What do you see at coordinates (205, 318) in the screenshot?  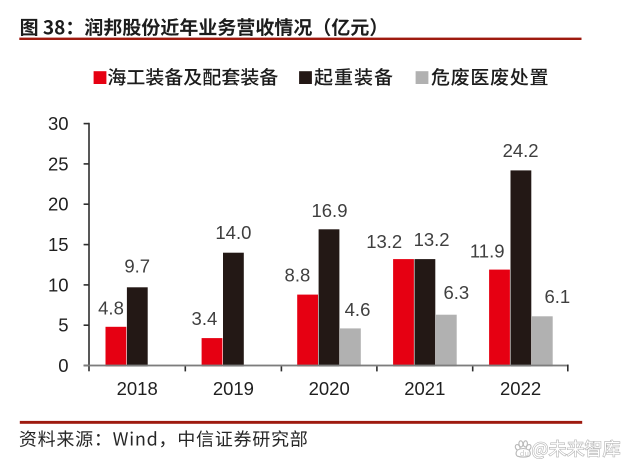 I see `svg-text: 3.4` at bounding box center [205, 318].